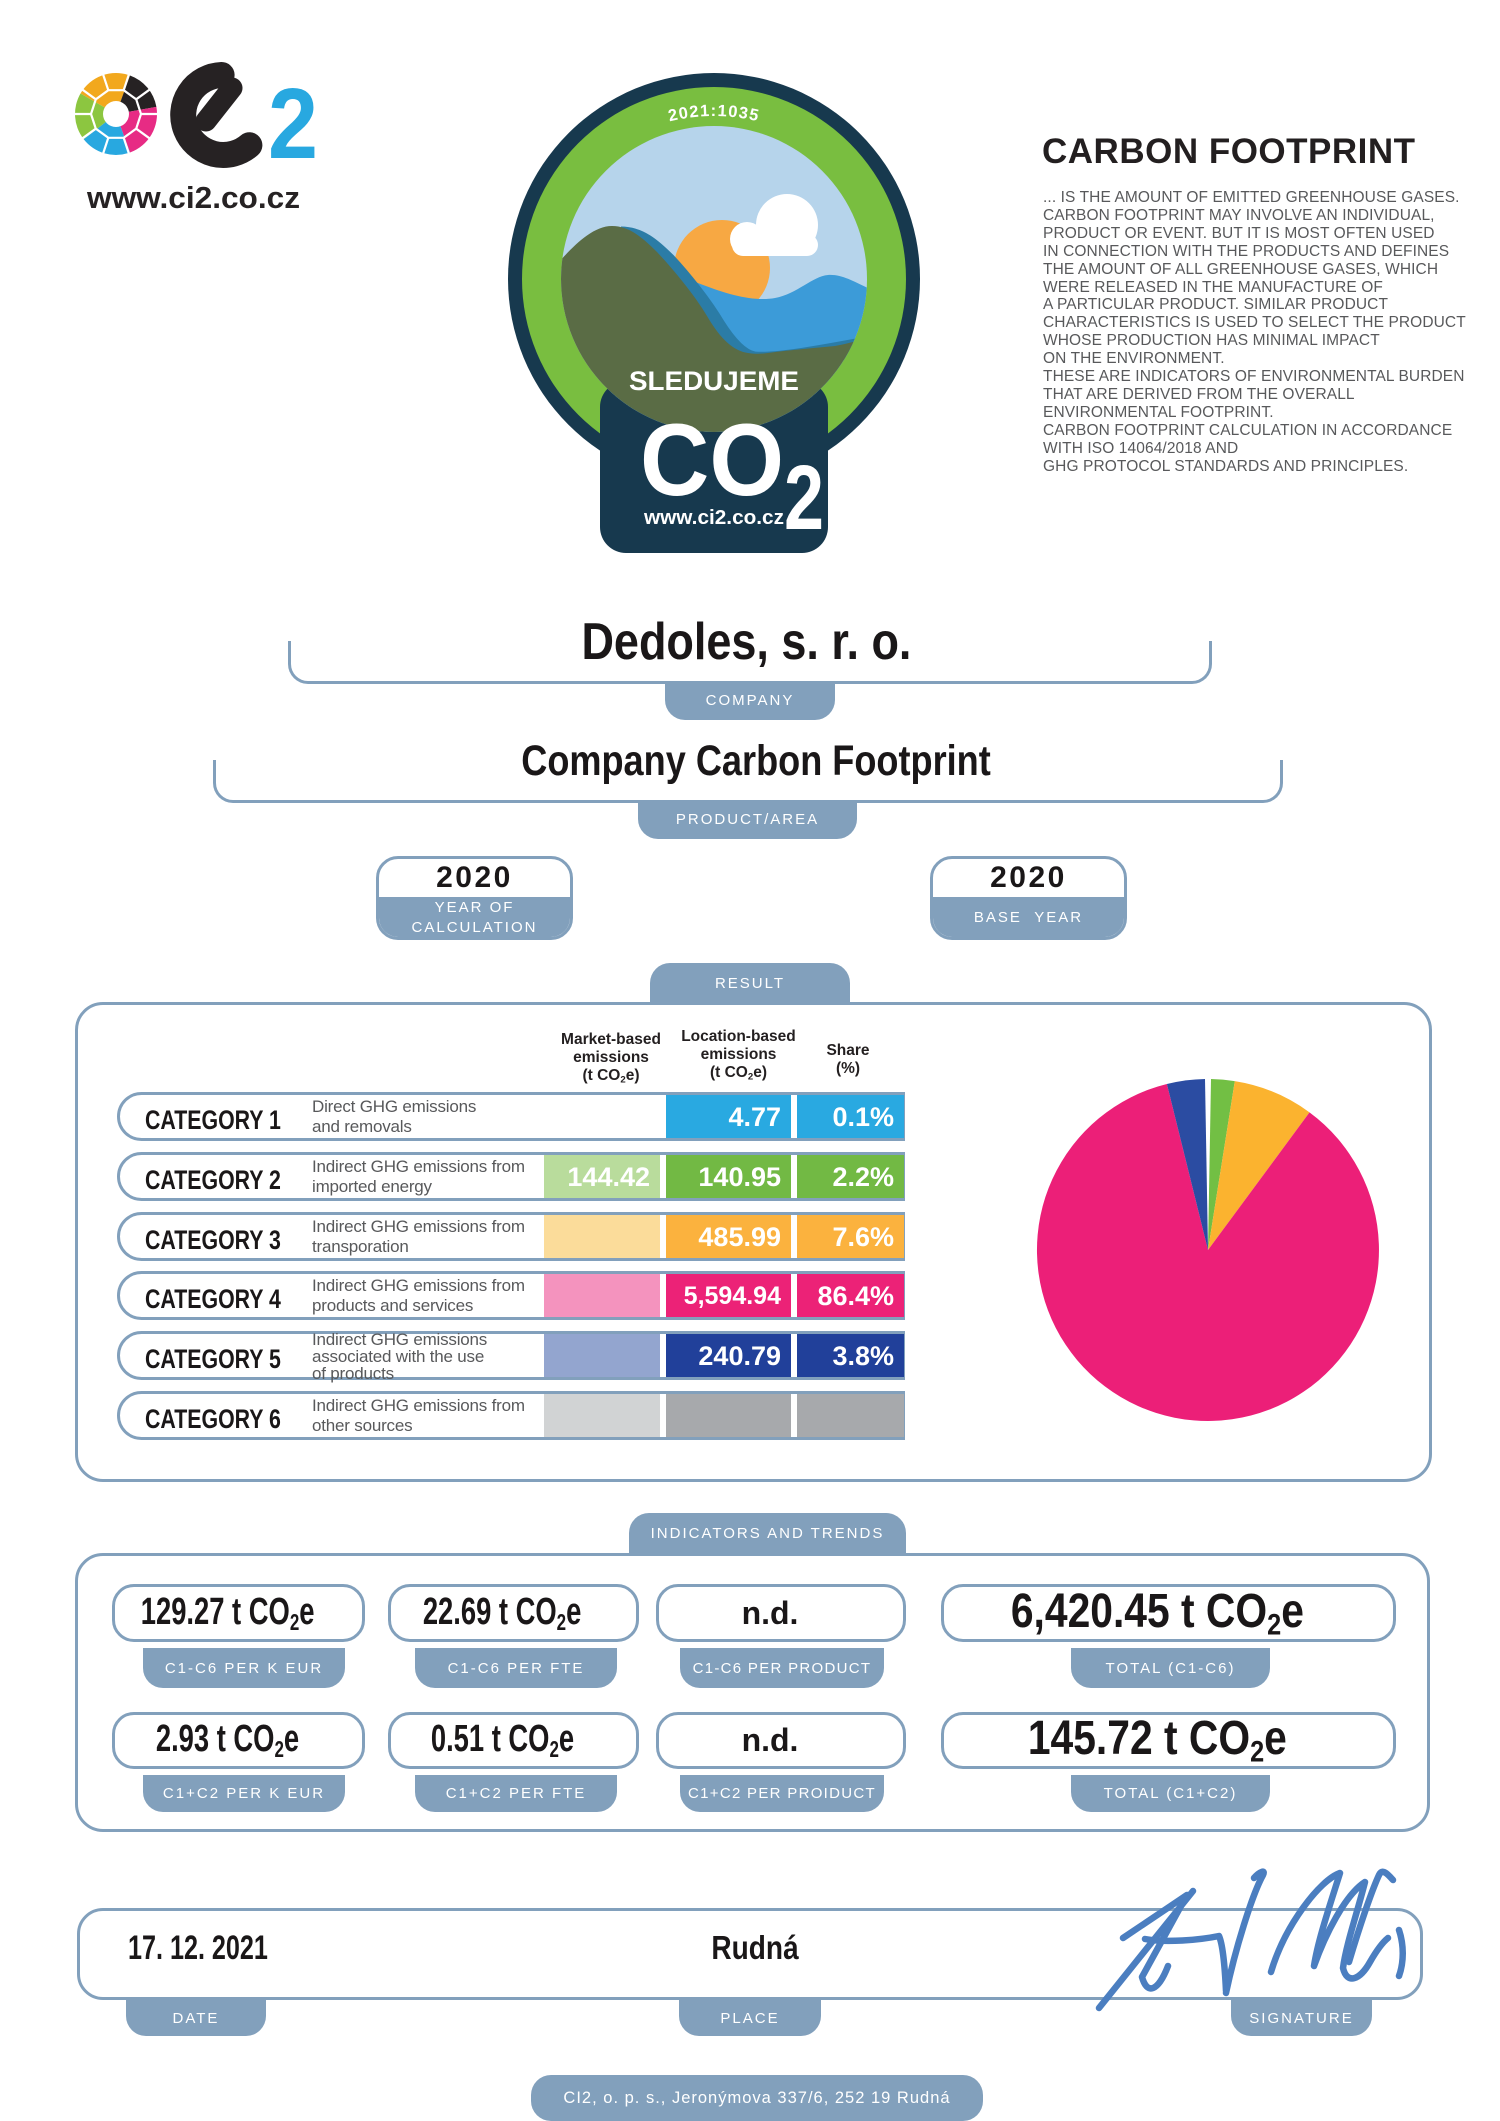 This screenshot has width=1500, height=2121. Describe the element at coordinates (712, 460) in the screenshot. I see `svg-text: CO` at that location.